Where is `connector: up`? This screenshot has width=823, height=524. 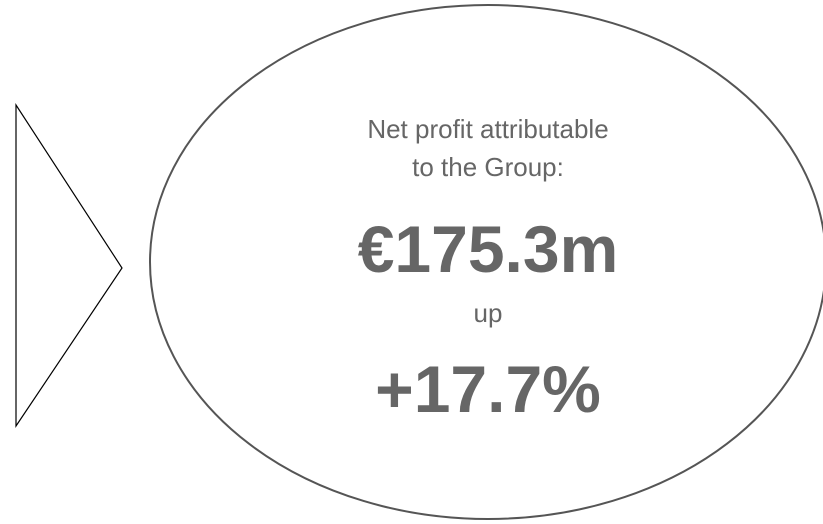
connector: up is located at coordinates (488, 313).